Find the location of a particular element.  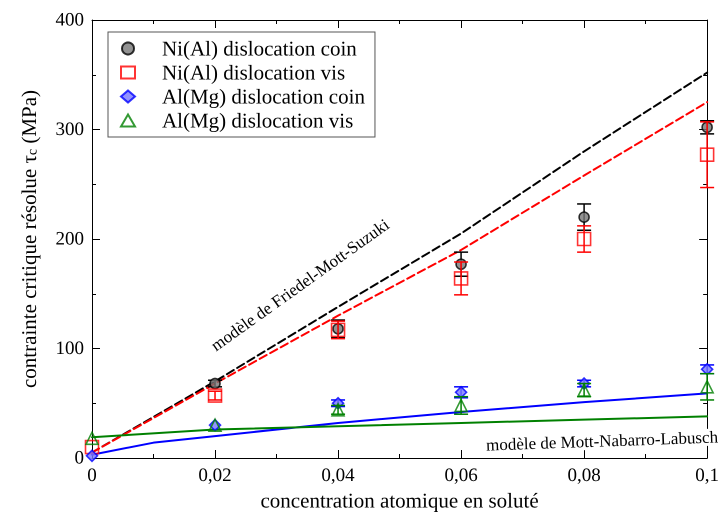

x-tick-label: 0,1 is located at coordinates (707, 475).